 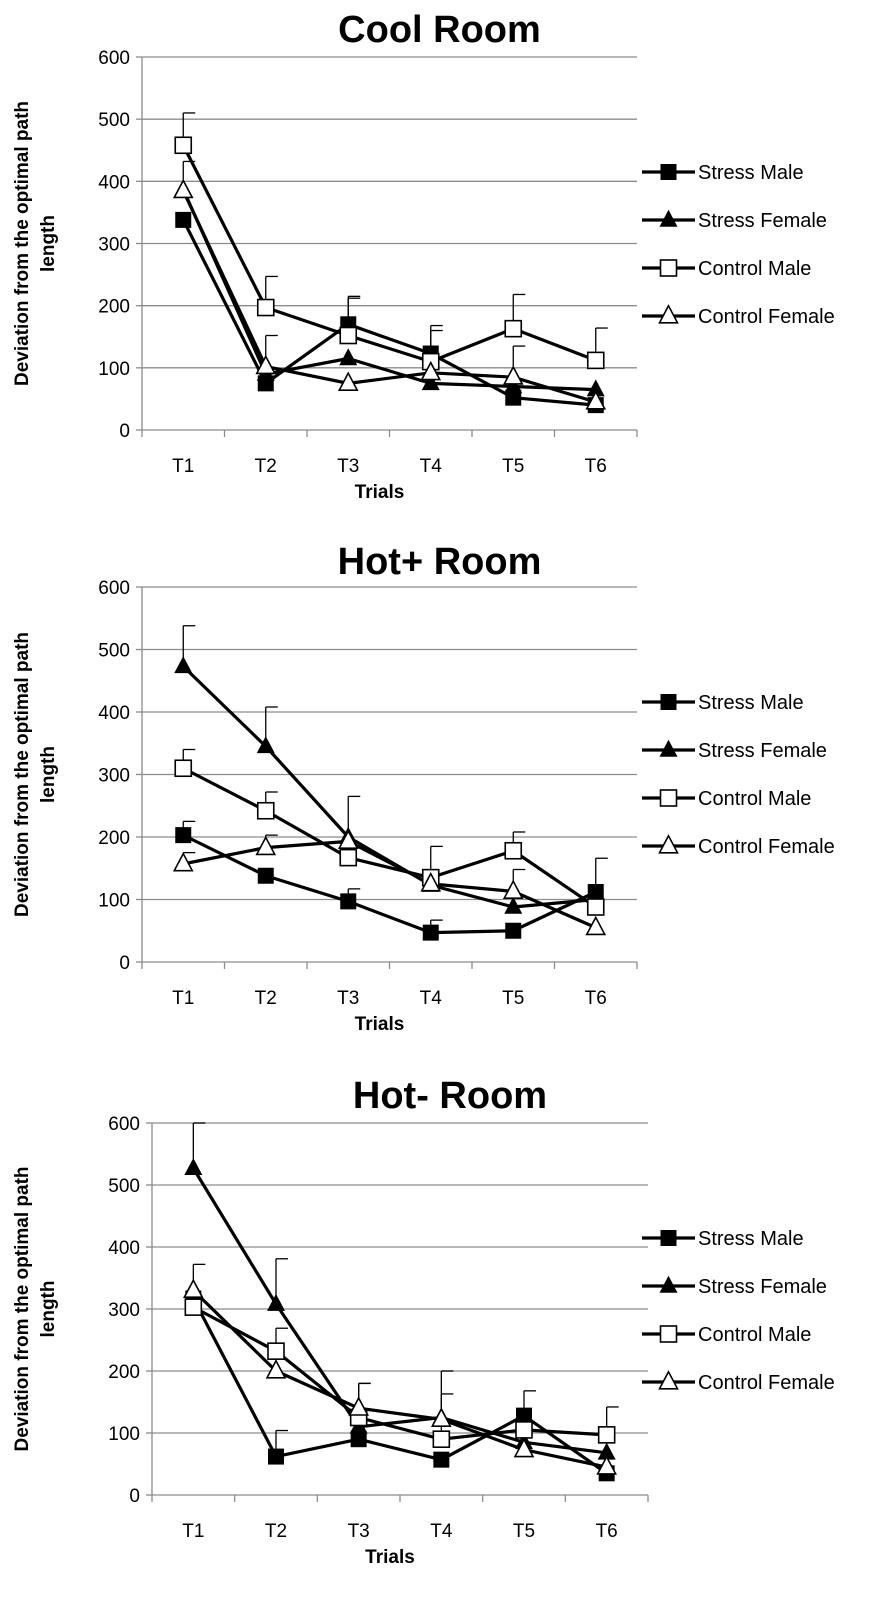 What do you see at coordinates (513, 466) in the screenshot?
I see `x-tick-label: T5` at bounding box center [513, 466].